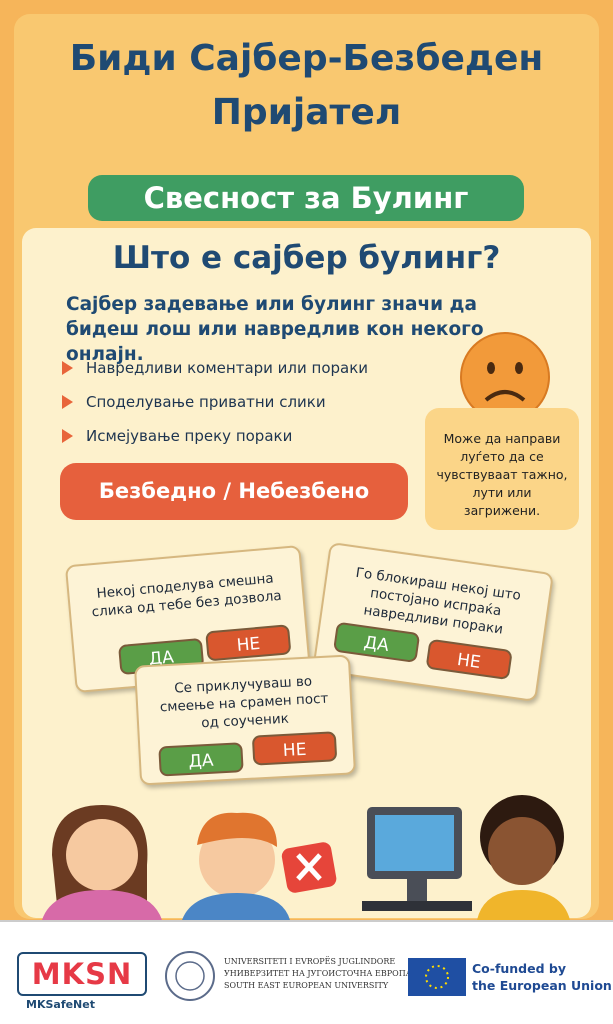  I want to click on bullet: Споделување приватни слики, so click(206, 402).